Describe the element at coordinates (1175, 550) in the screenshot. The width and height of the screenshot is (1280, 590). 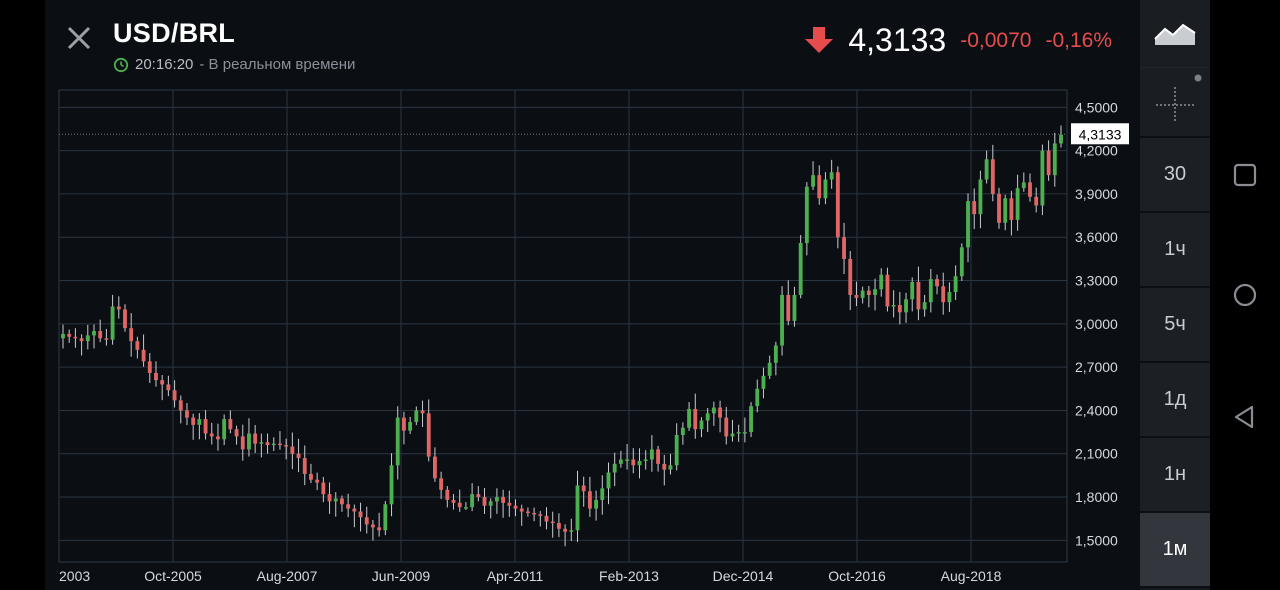
I see `timeframe-1m: 1м` at that location.